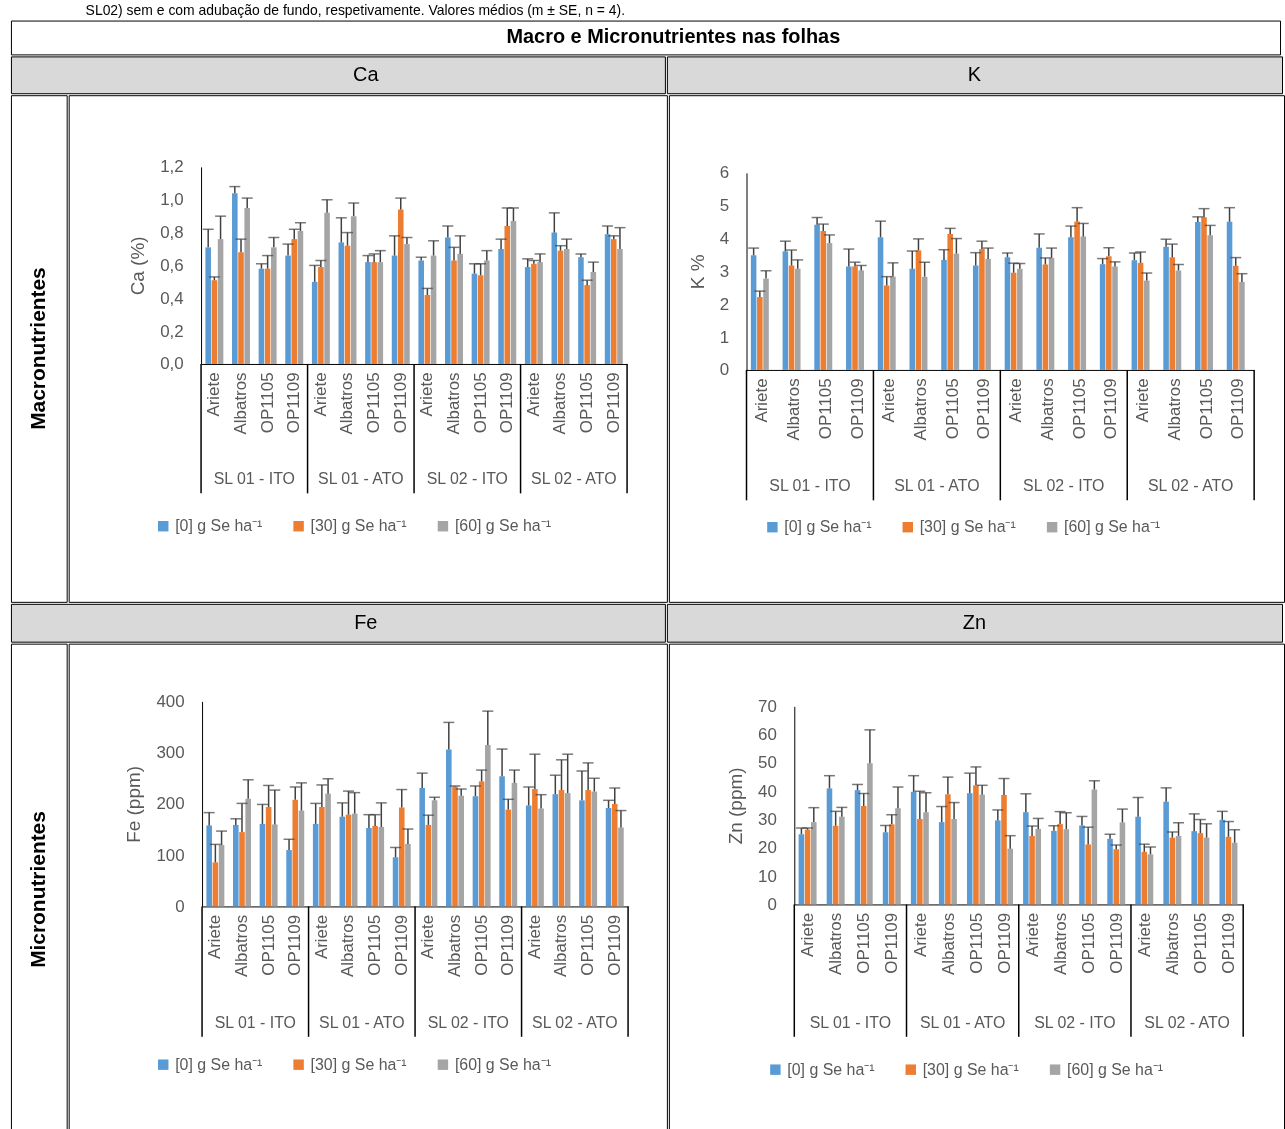 This screenshot has width=1285, height=1129. I want to click on y-tick-label: 2, so click(724, 304).